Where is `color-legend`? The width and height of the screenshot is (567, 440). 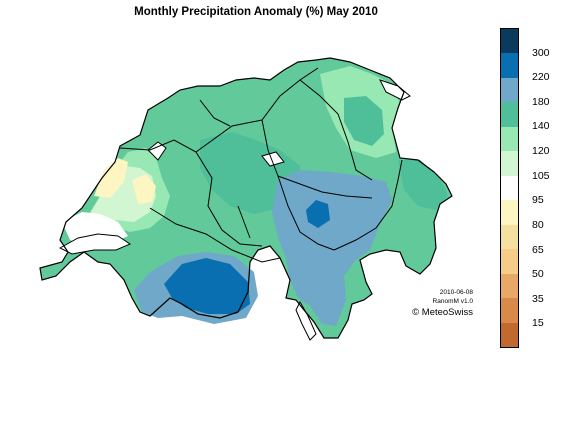 color-legend is located at coordinates (509, 188).